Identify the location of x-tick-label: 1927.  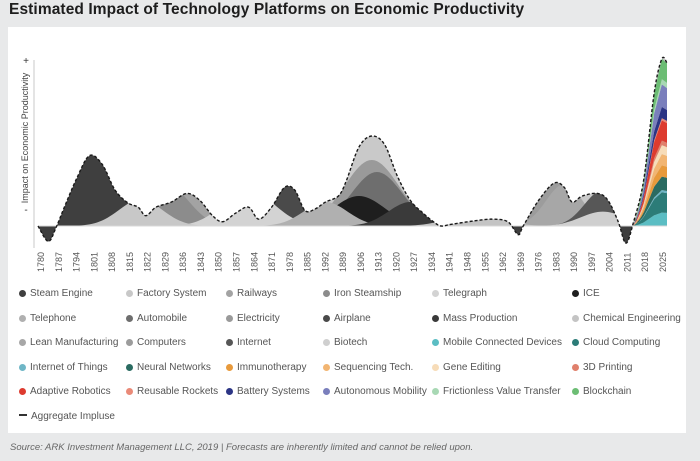
(414, 262).